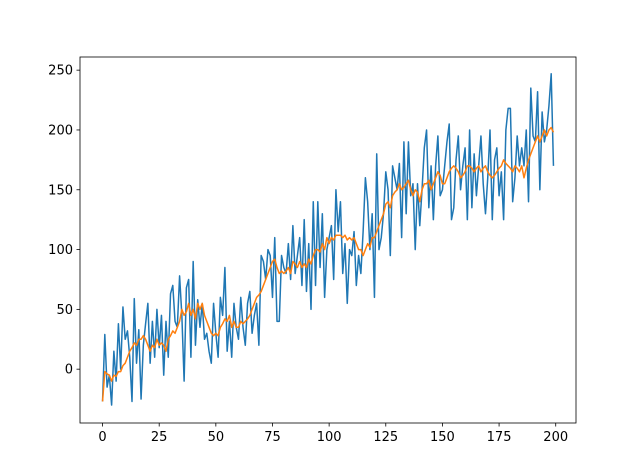 This screenshot has height=476, width=640. Describe the element at coordinates (555, 437) in the screenshot. I see `x-tick-label: 200` at that location.